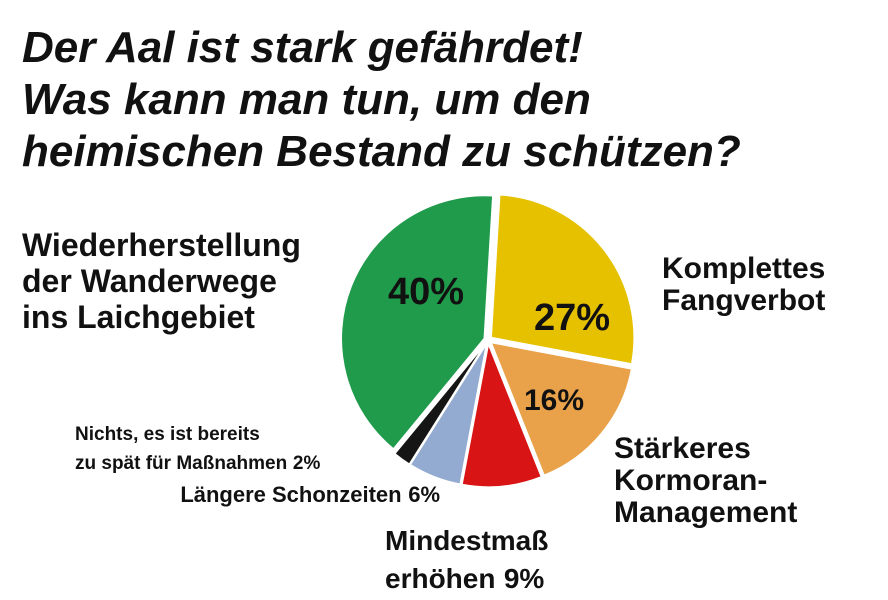 This screenshot has height=600, width=888. Describe the element at coordinates (302, 47) in the screenshot. I see `title-line: Der Aal ist stark gefährdet!` at that location.